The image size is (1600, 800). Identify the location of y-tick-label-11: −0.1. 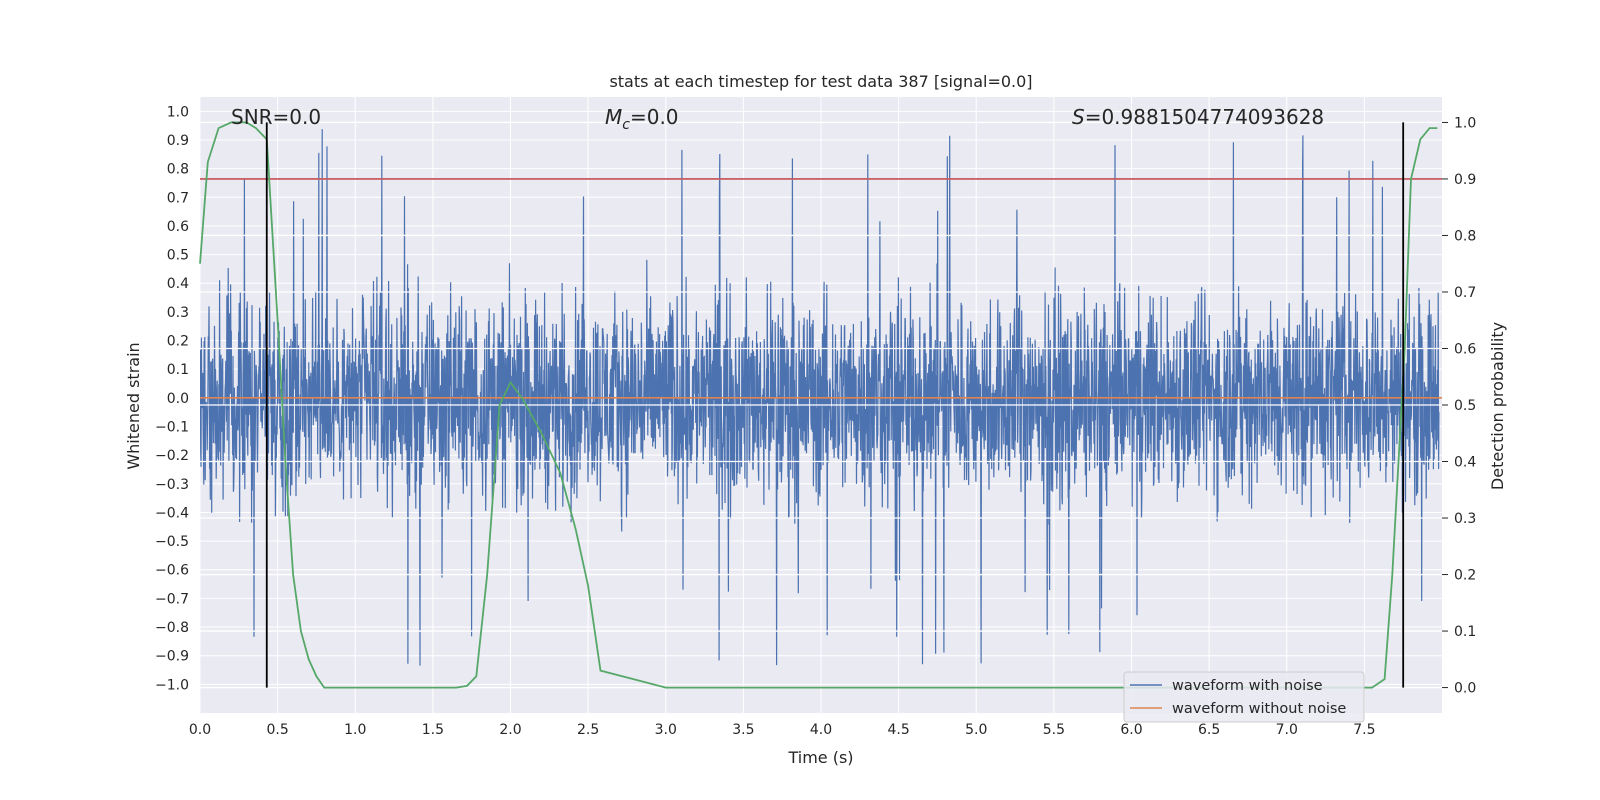
(172, 427).